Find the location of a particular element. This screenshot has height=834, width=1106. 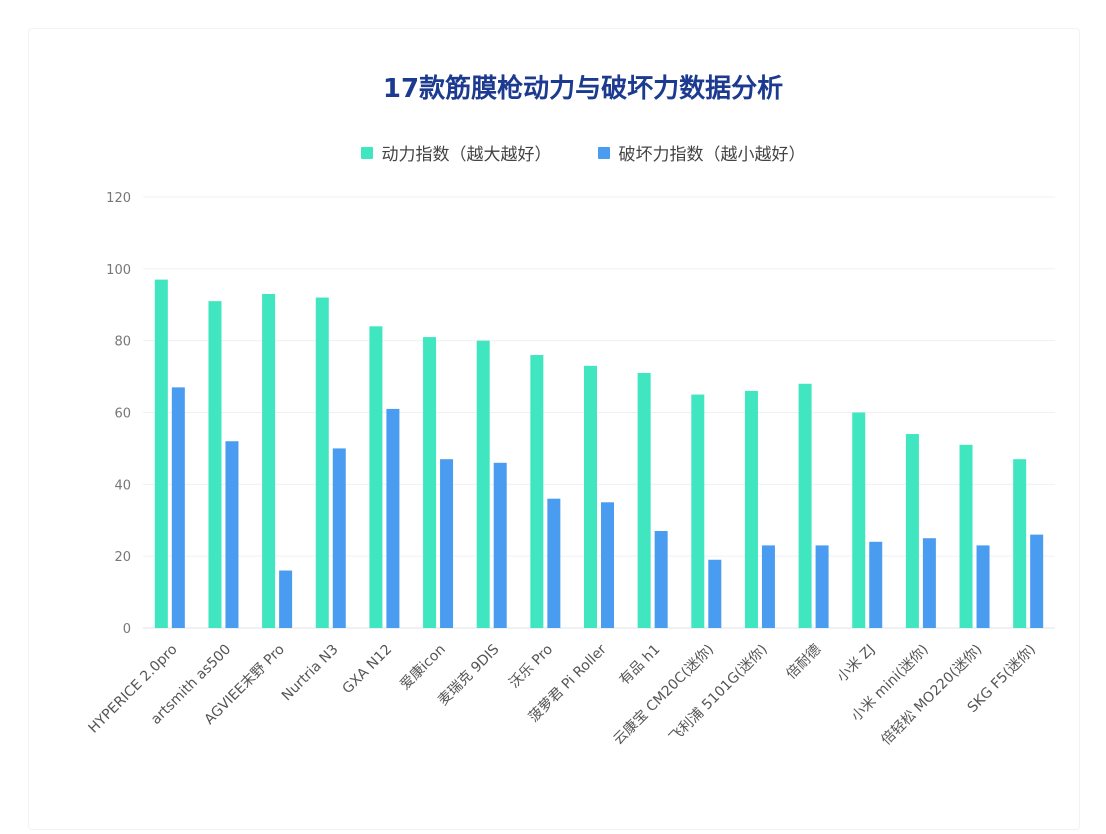

legend-label-damage: 破坏力指数（越小越好） is located at coordinates (712, 155).